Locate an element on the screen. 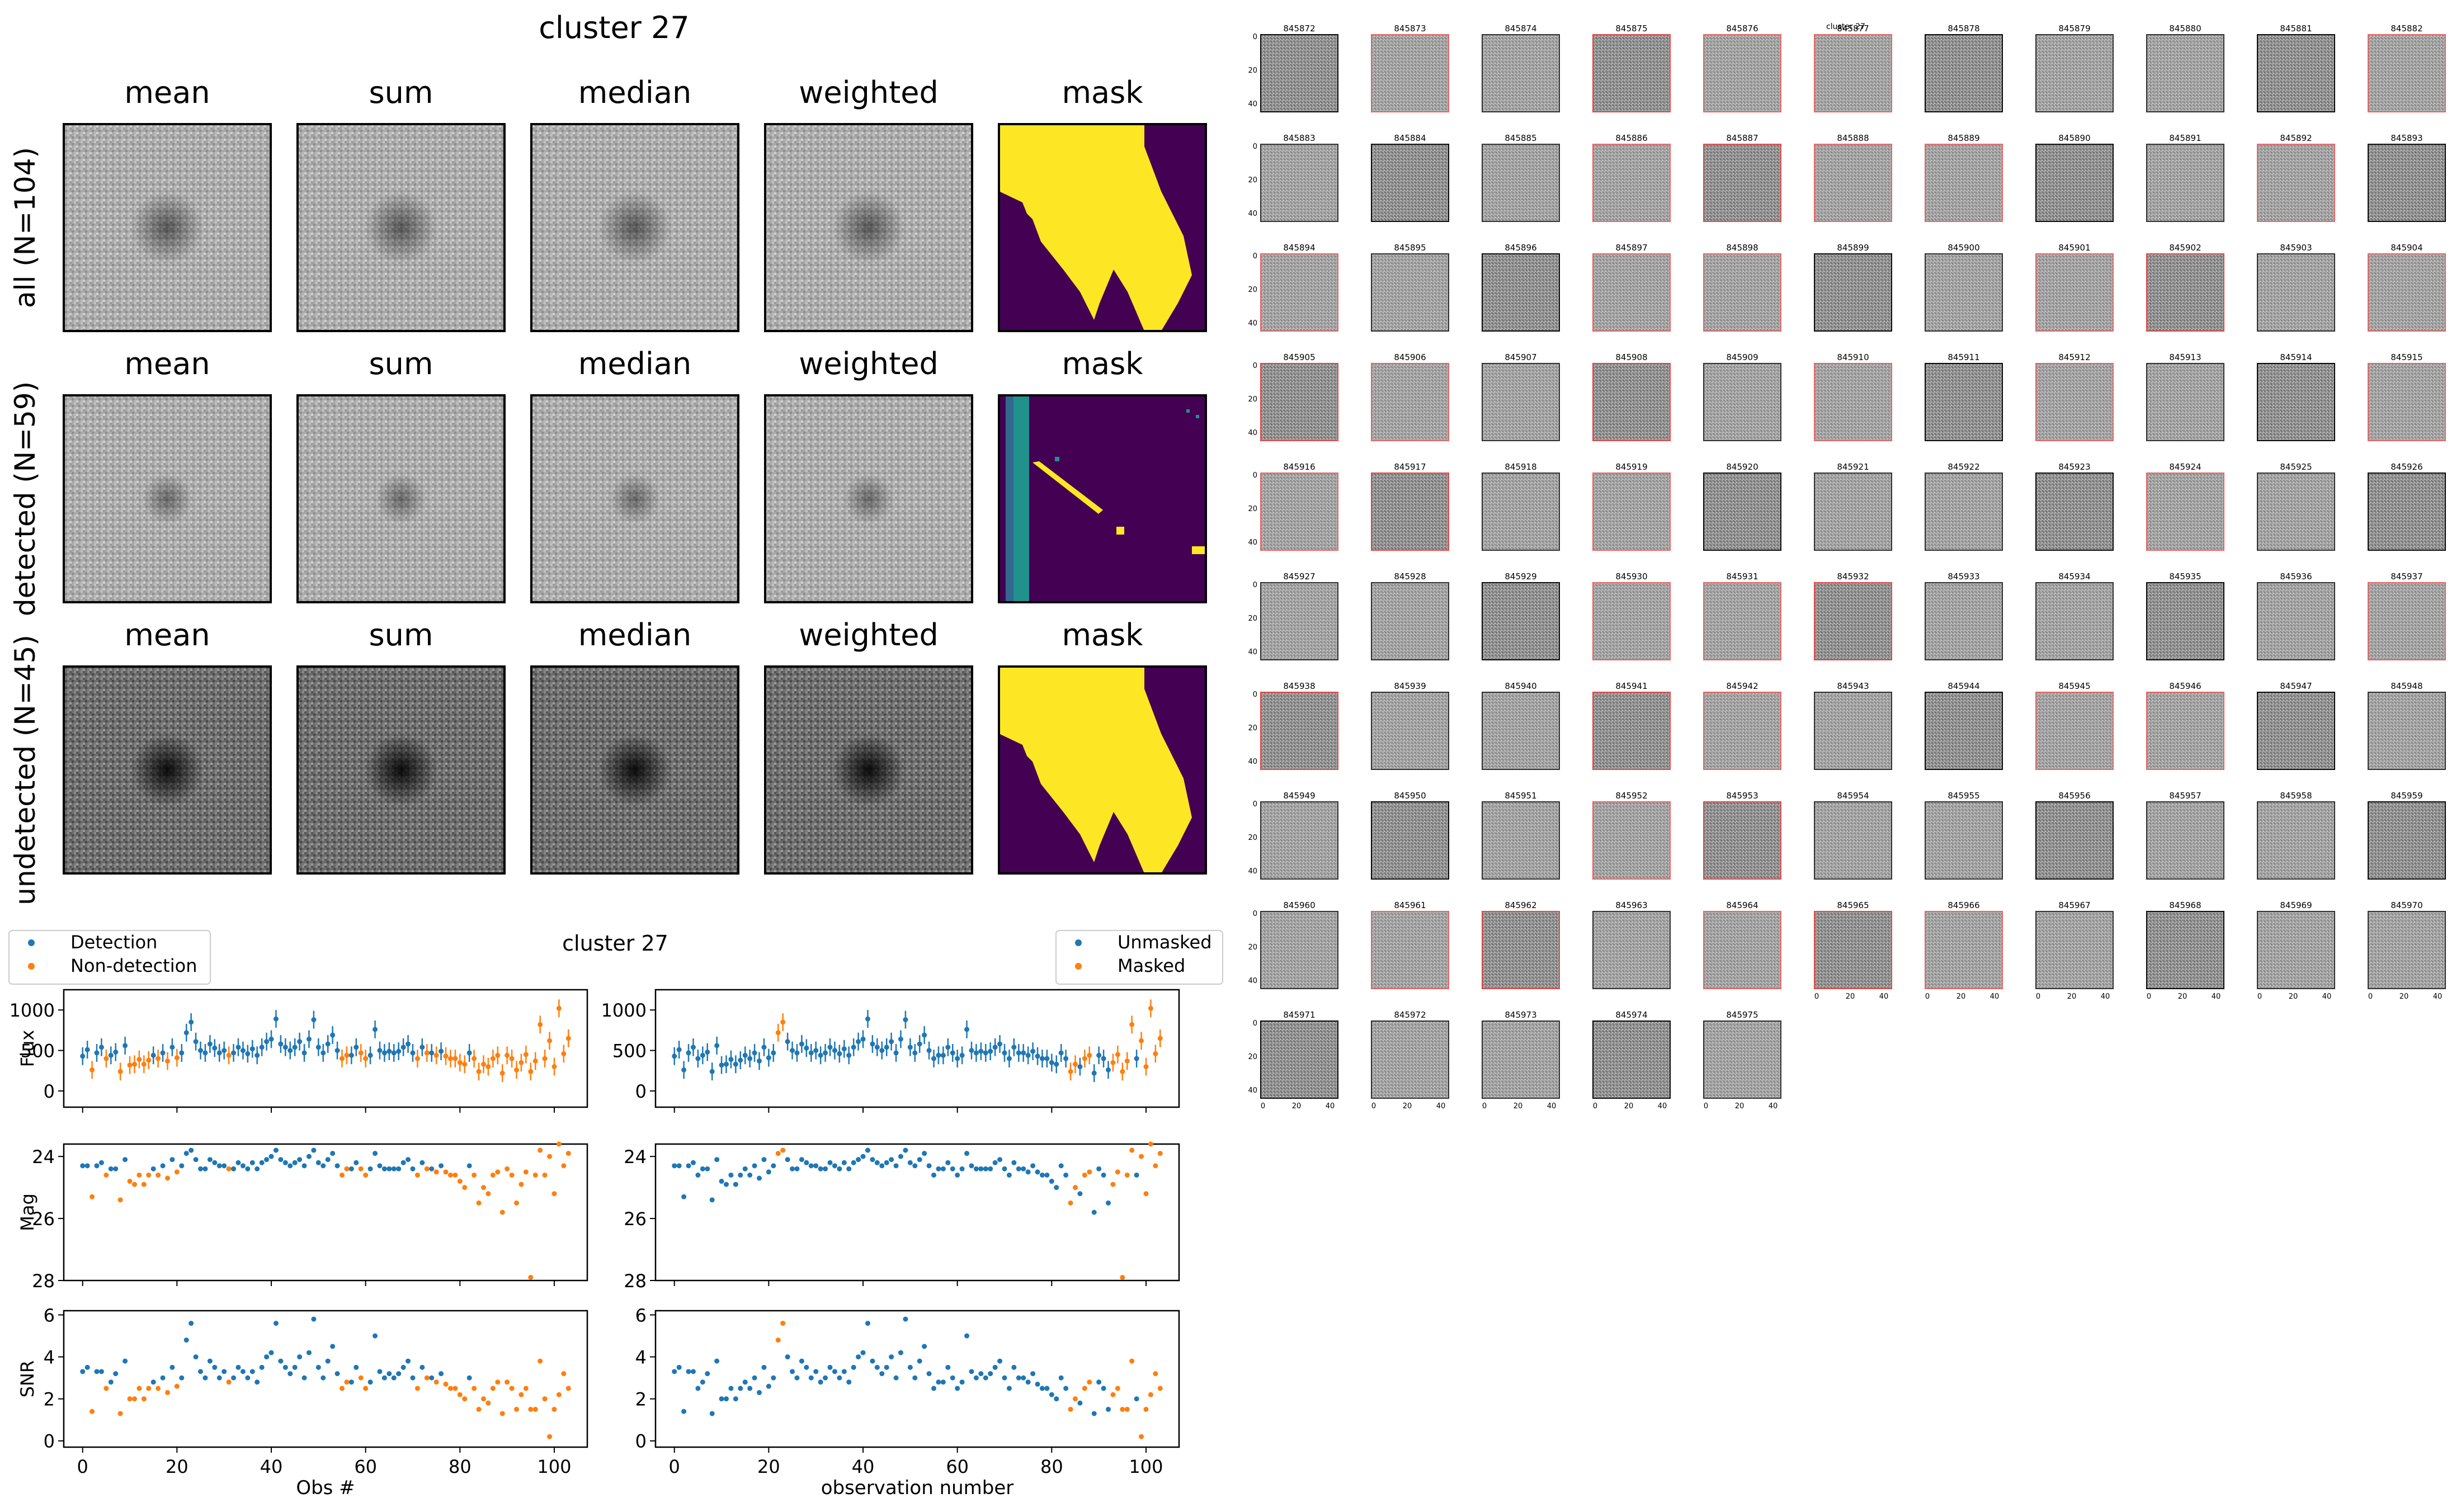 The image size is (2461, 1512). thumbnail: 845877 is located at coordinates (1853, 67).